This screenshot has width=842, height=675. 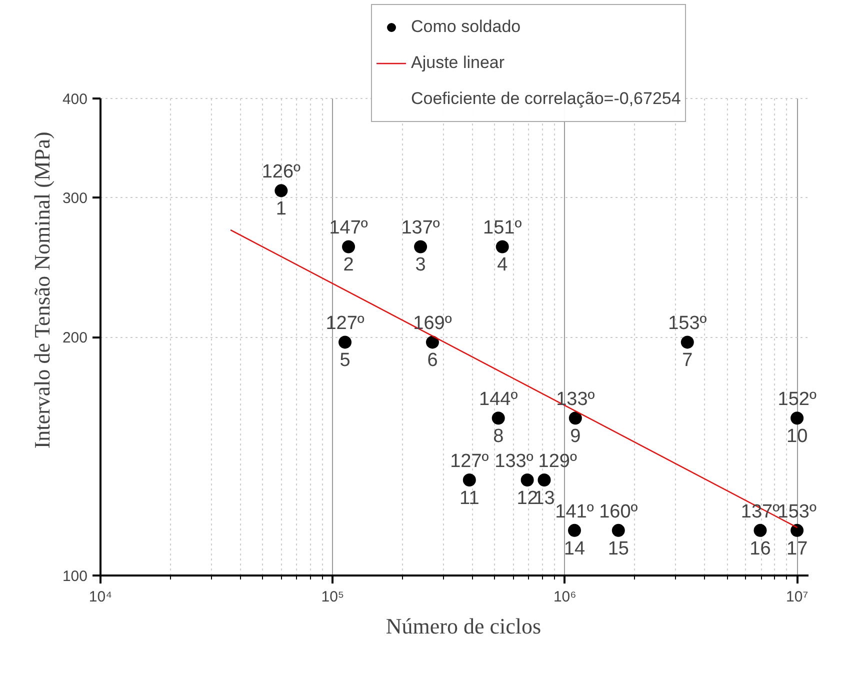 I want to click on annotation: 3, so click(x=420, y=265).